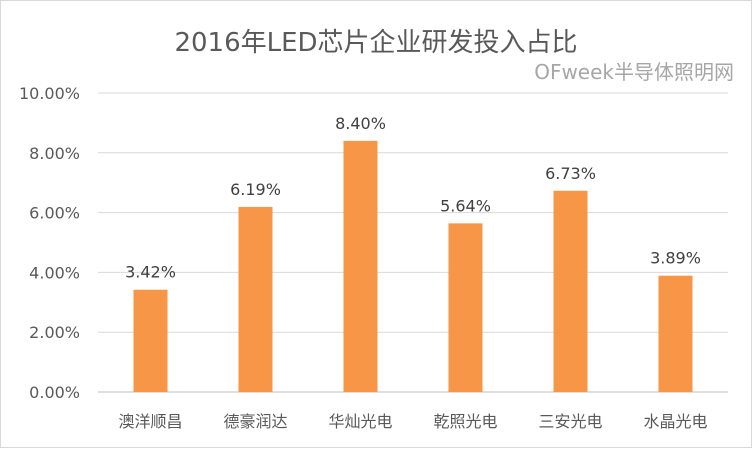 This screenshot has height=452, width=752. Describe the element at coordinates (255, 189) in the screenshot. I see `data-label: 6.19%` at that location.